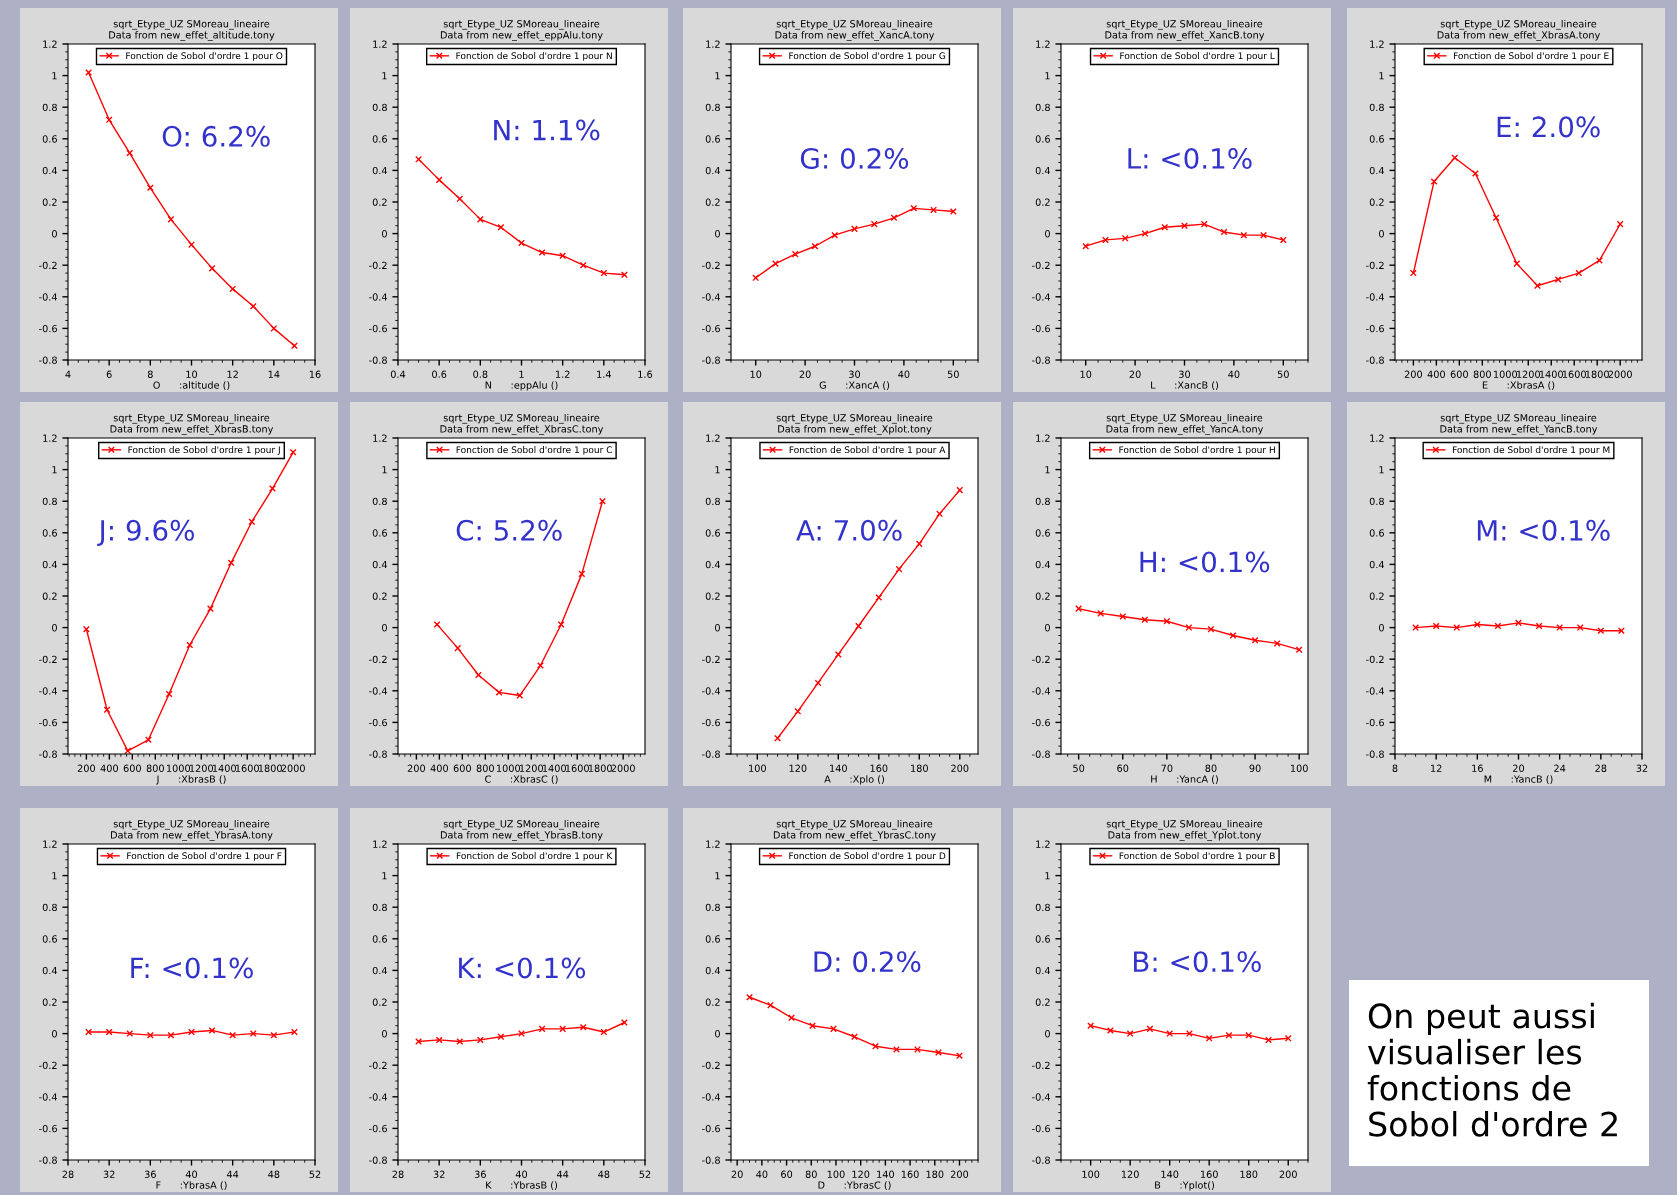 The width and height of the screenshot is (1677, 1195). Describe the element at coordinates (1205, 562) in the screenshot. I see `annotation: H: <0.1%` at that location.